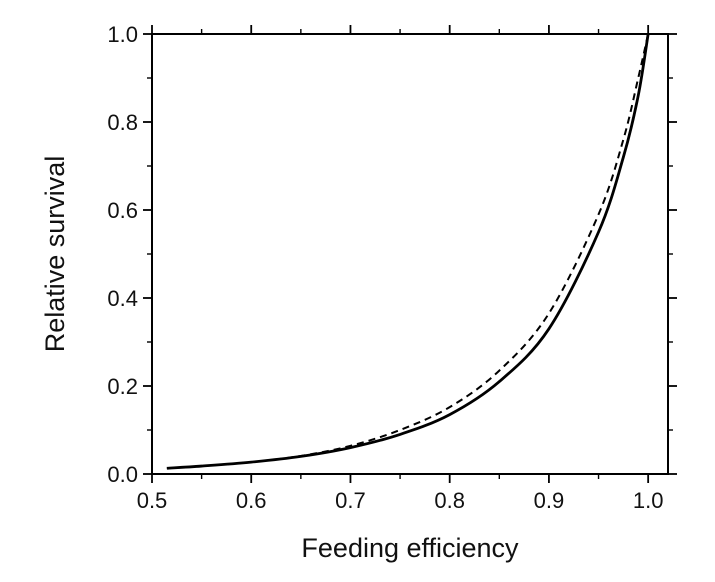  I want to click on y-tick-label: 0.4, so click(122, 298).